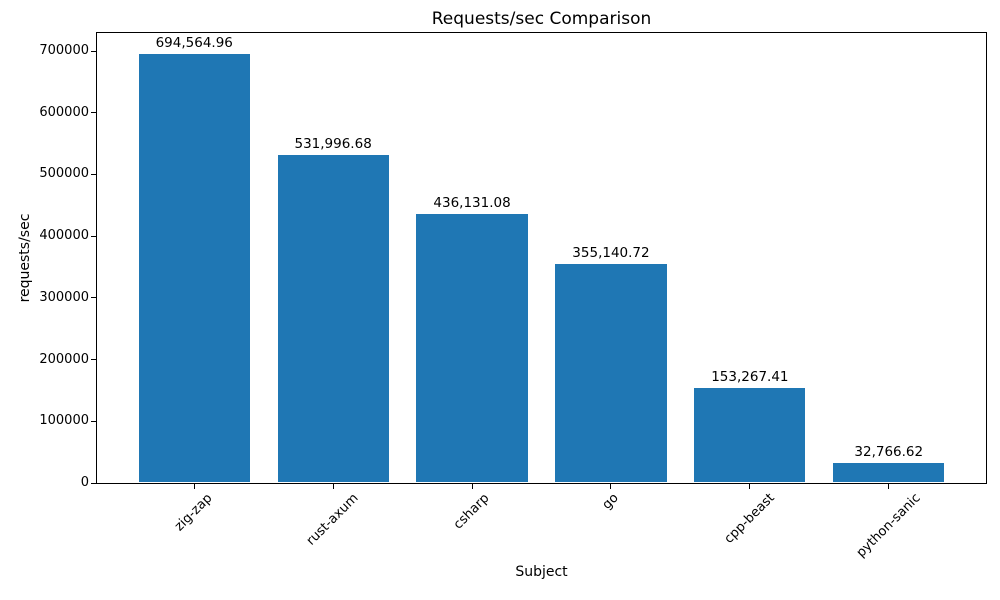 This screenshot has width=1000, height=600. Describe the element at coordinates (194, 43) in the screenshot. I see `bar-value-label: 694,564.96` at that location.